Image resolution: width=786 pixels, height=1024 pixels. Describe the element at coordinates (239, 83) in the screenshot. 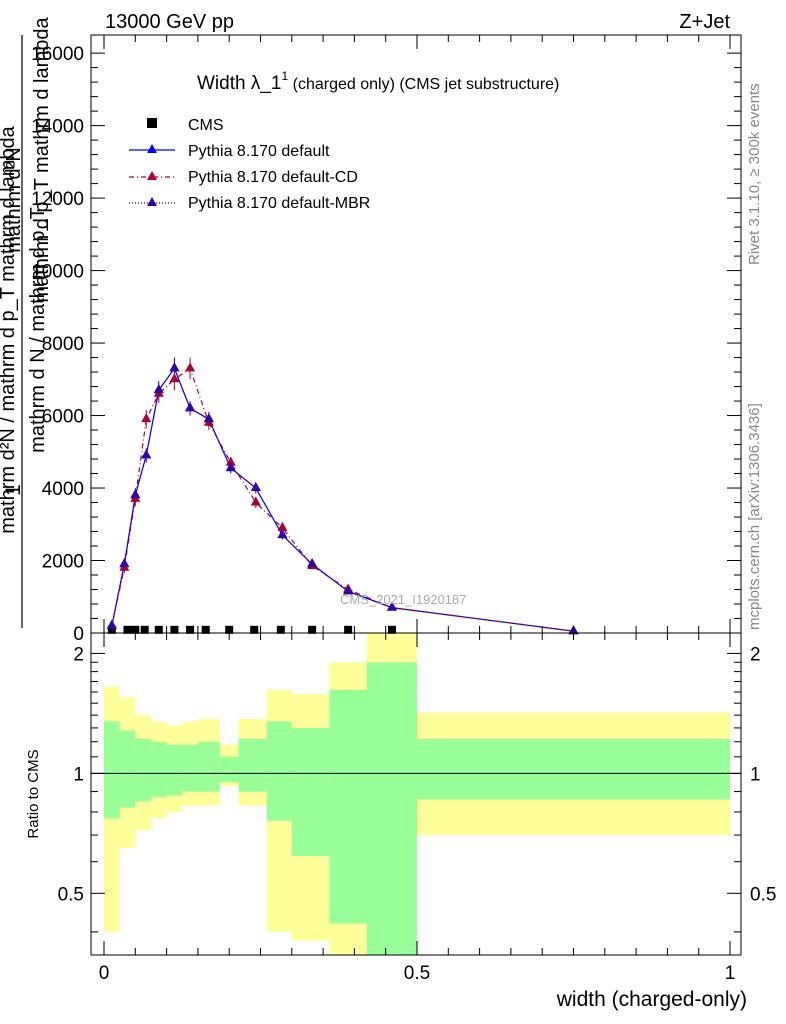

I see `plot-title-main: Width λ_1` at that location.